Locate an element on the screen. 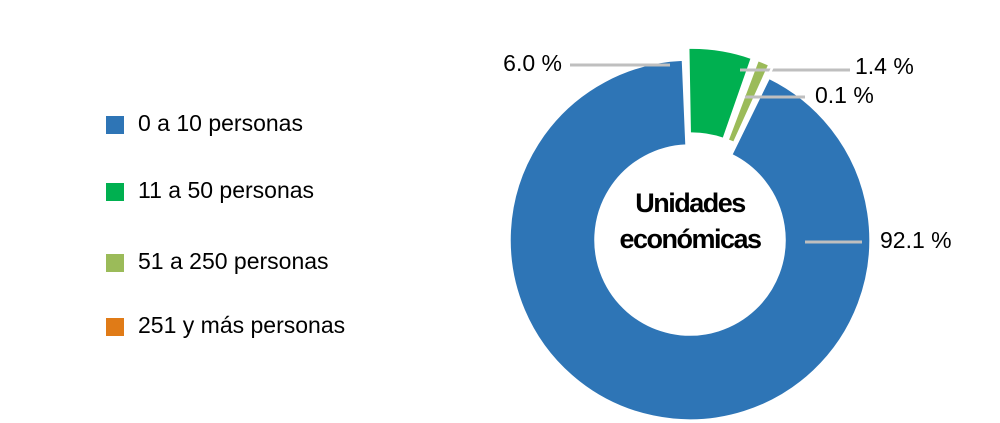 This screenshot has width=1000, height=423. data-label: 6.0 % is located at coordinates (532, 63).